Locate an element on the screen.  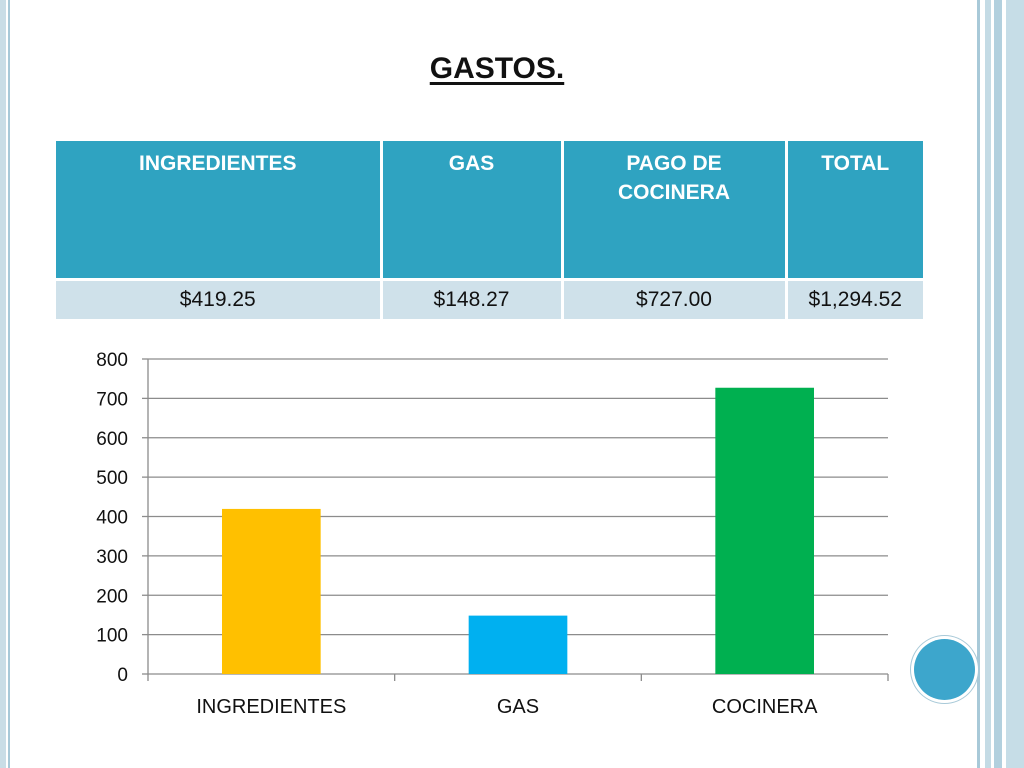
y-tick-label: 200 is located at coordinates (112, 596).